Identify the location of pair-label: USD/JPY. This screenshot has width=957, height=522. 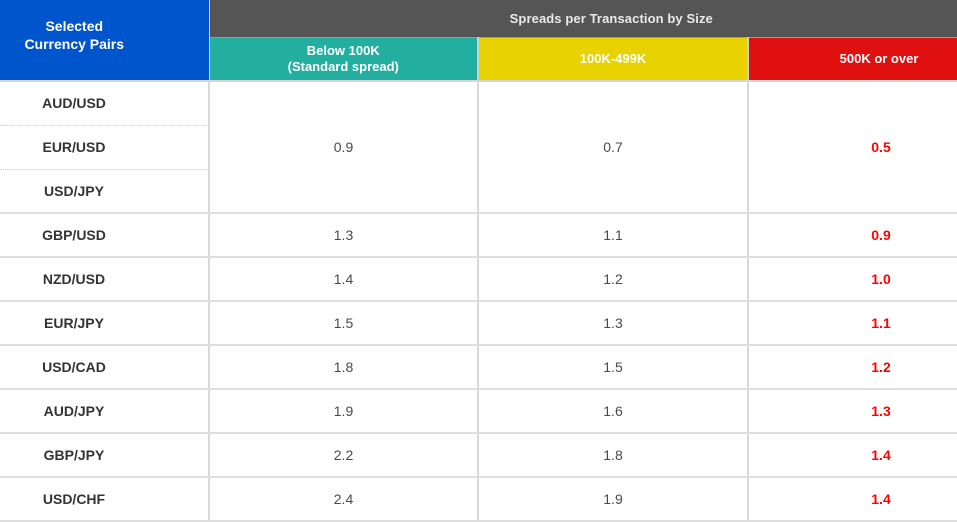
(105, 191).